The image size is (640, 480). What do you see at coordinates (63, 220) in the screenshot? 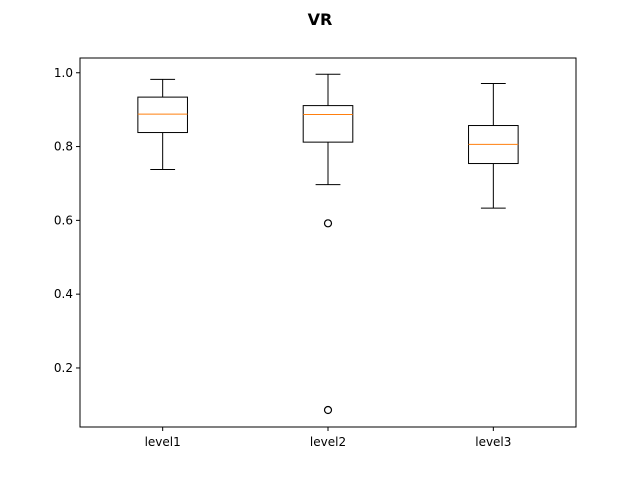
I see `y-tick-label: 0.6` at bounding box center [63, 220].